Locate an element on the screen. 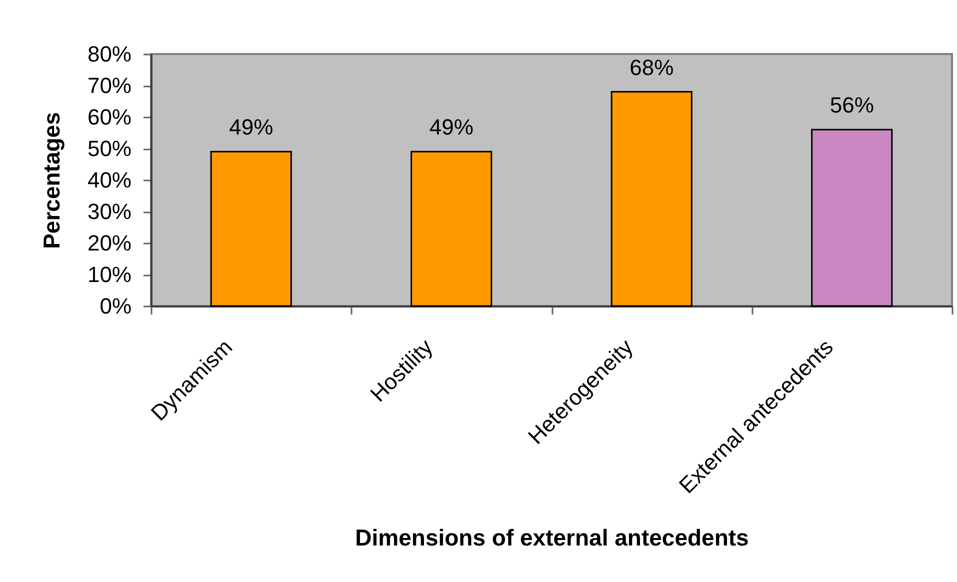 The height and width of the screenshot is (582, 957). y-tick-label: 70% is located at coordinates (109, 85).